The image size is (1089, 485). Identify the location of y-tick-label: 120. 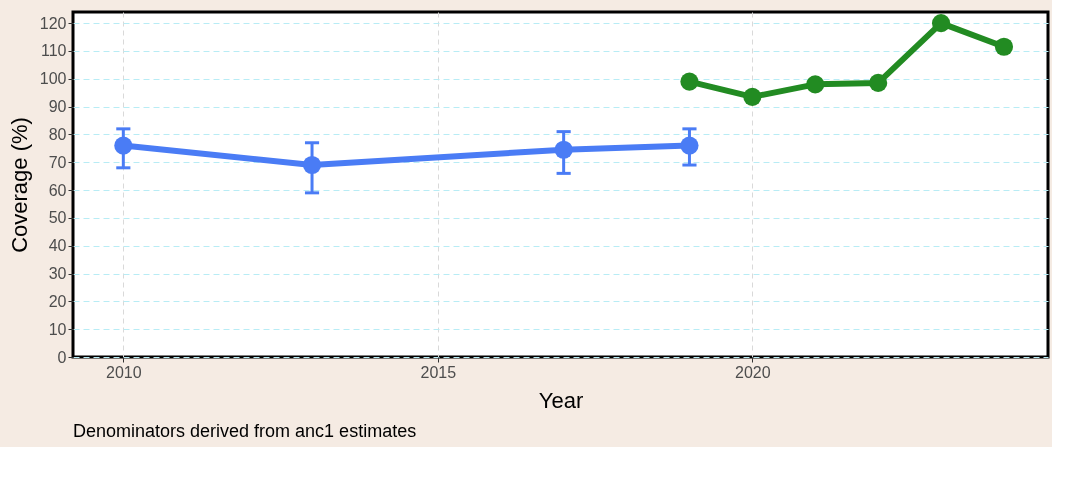
(53, 23).